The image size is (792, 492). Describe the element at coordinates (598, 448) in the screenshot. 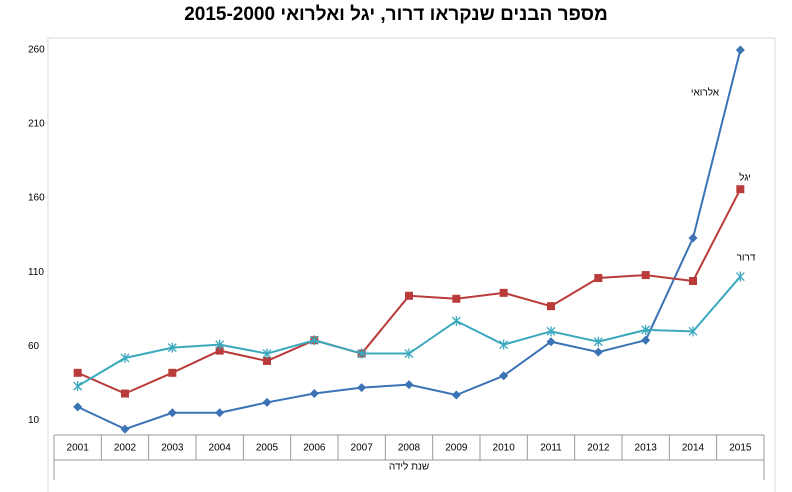

I see `x-tick-label: 2012` at that location.